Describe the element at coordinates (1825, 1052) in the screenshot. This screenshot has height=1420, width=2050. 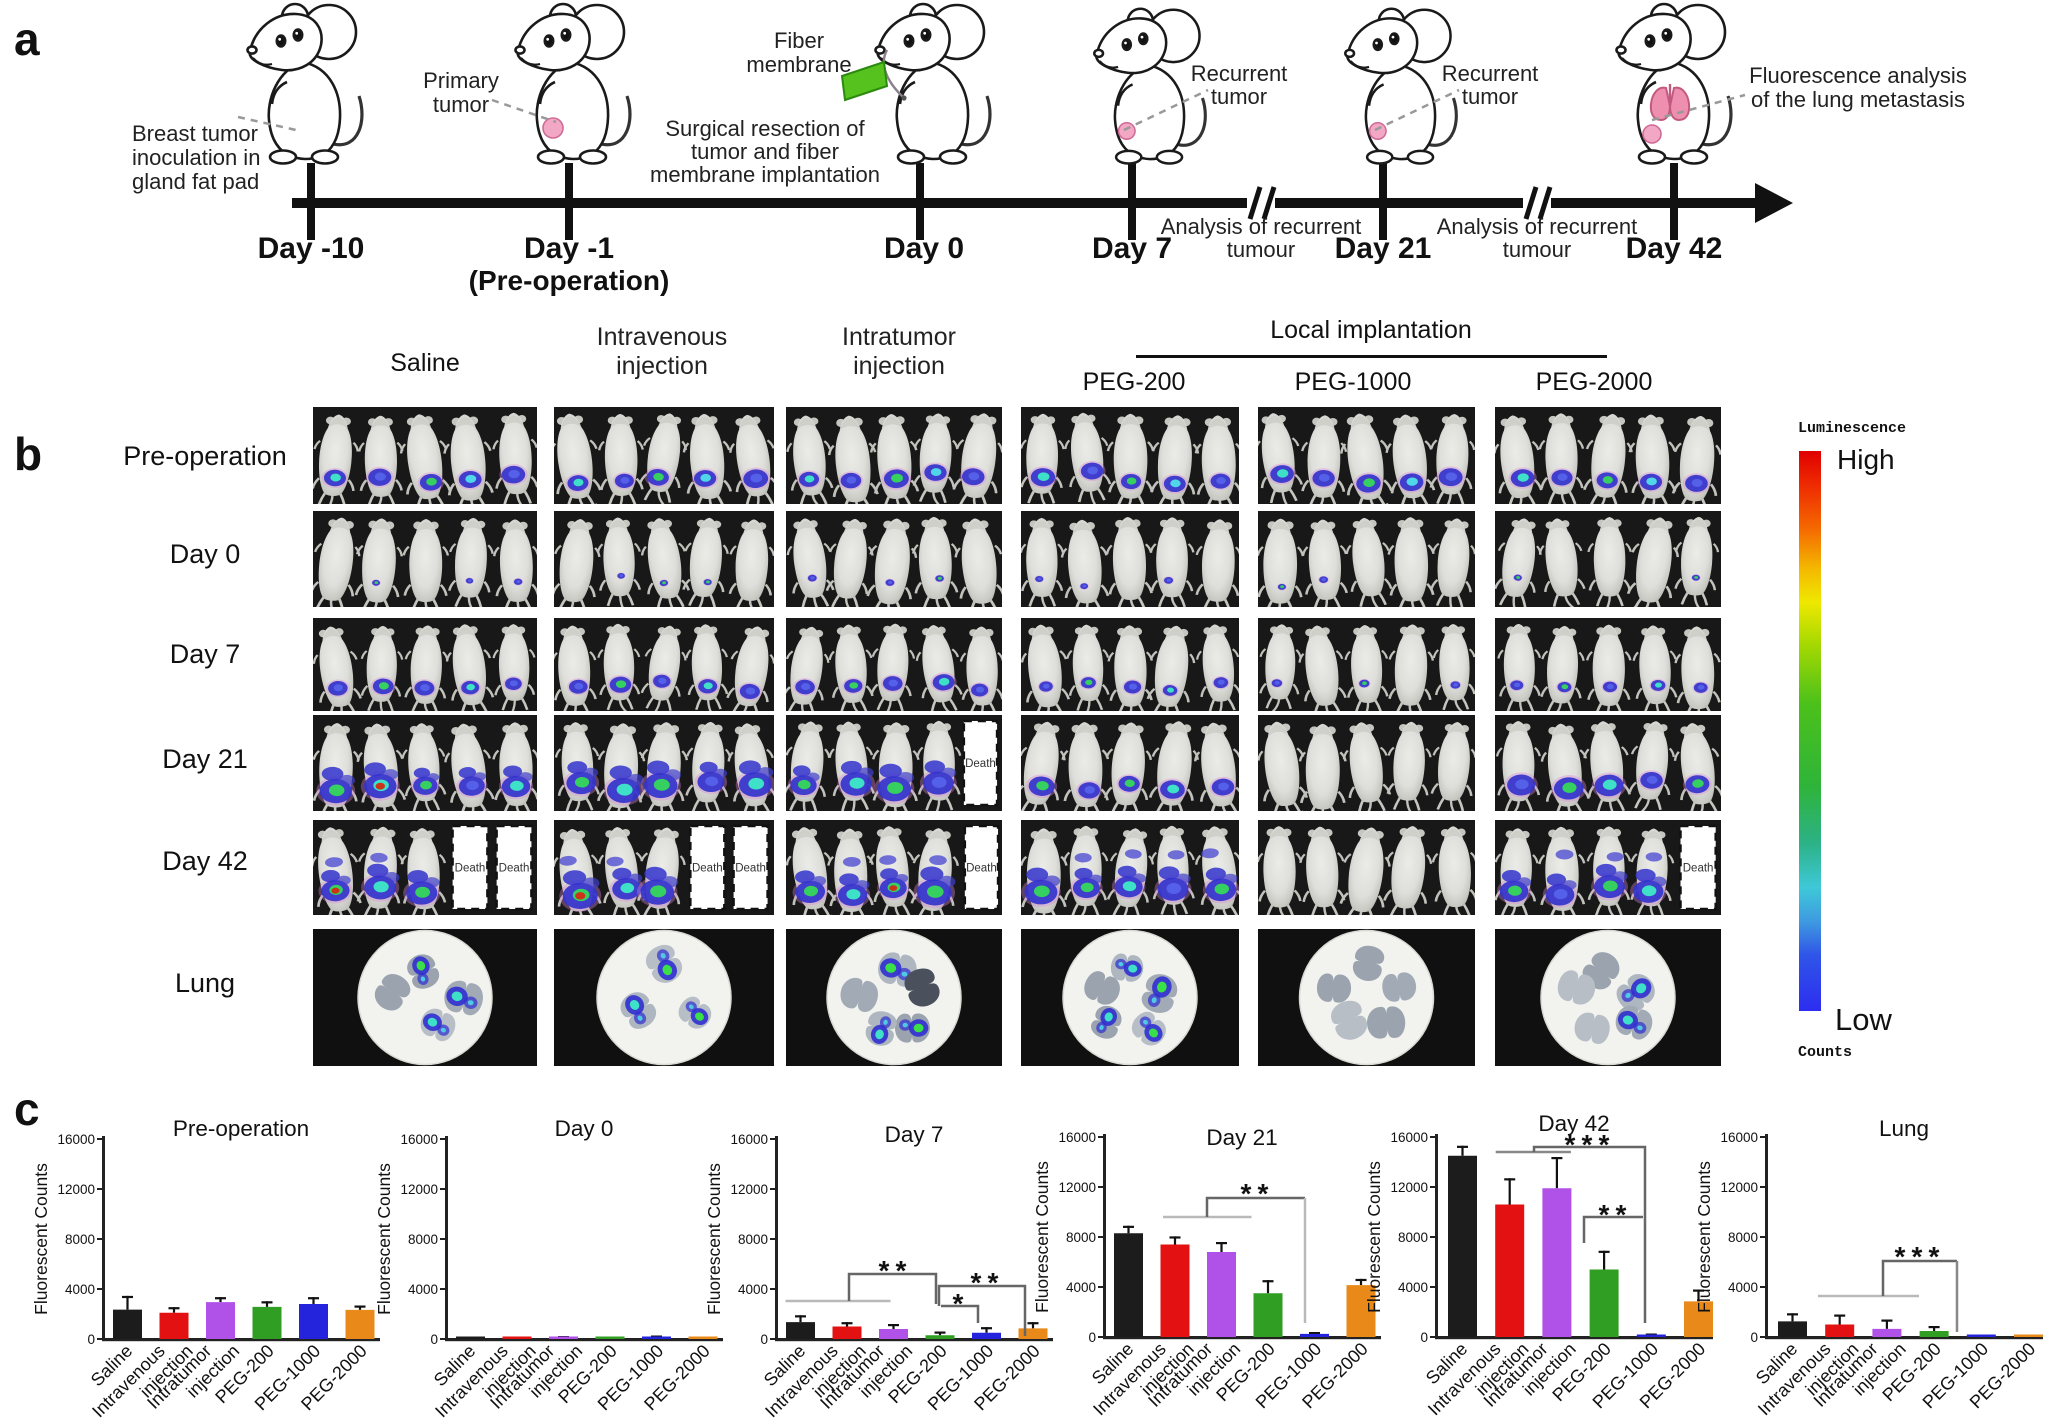
I see `svg-text: Counts` at that location.